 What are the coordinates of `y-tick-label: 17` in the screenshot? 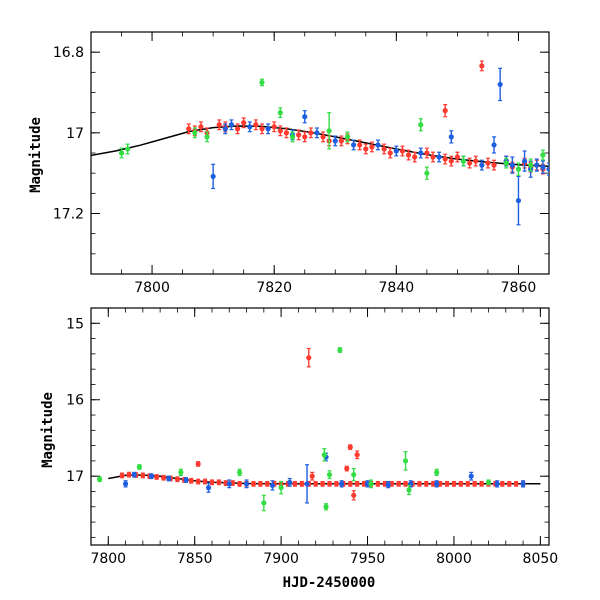 It's located at (75, 134).